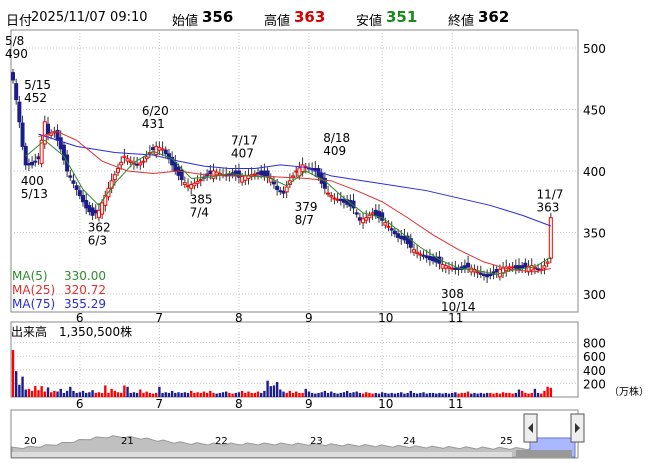 The height and width of the screenshot is (470, 653). What do you see at coordinates (594, 172) in the screenshot?
I see `price-tick-label: 400` at bounding box center [594, 172].